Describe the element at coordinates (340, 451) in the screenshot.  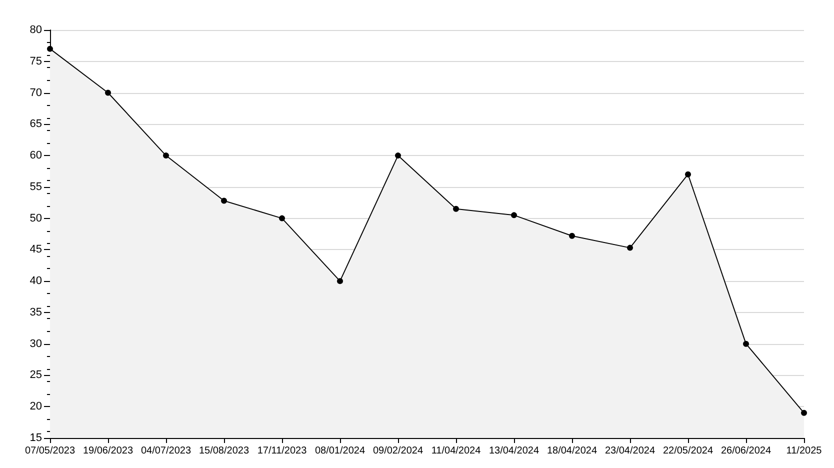
I see `x-tick-label: 08/01/2024` at that location.